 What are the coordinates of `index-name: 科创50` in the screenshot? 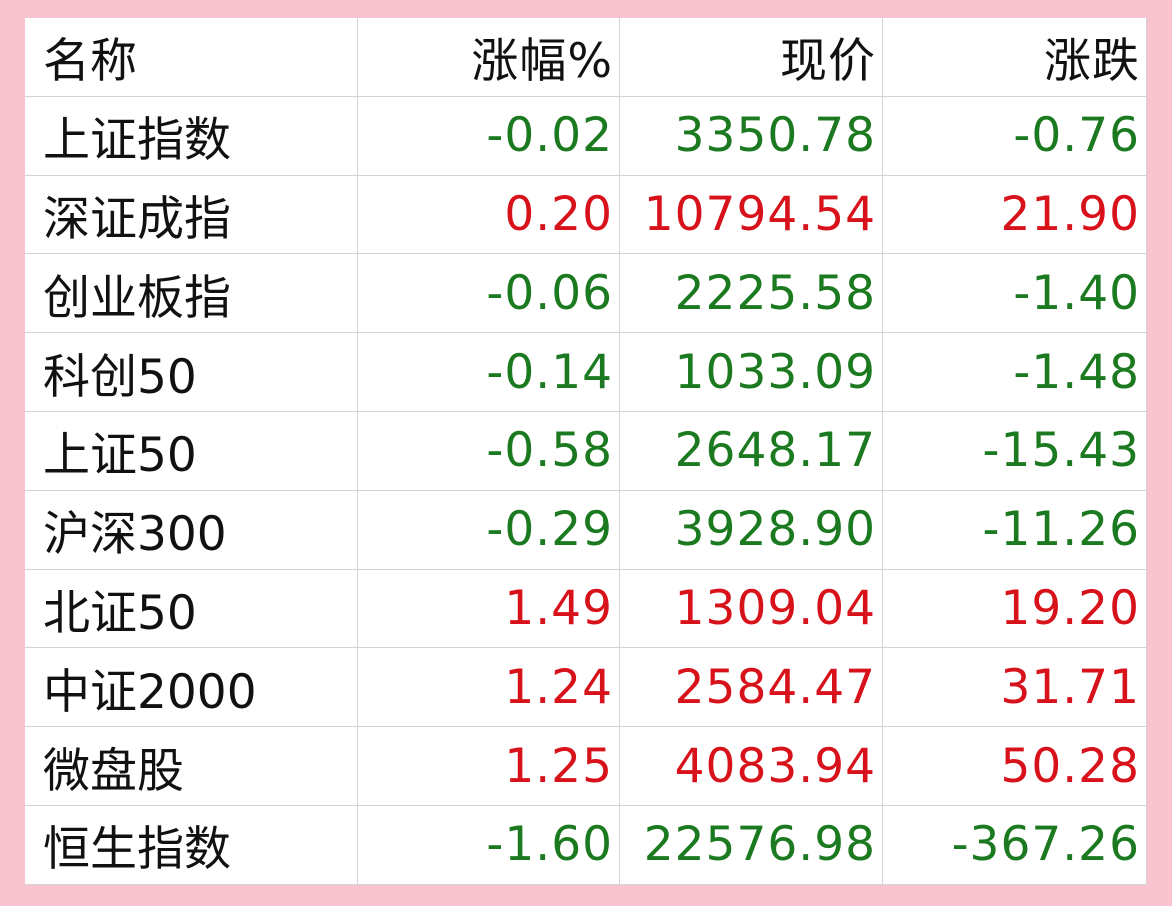 It's located at (191, 372).